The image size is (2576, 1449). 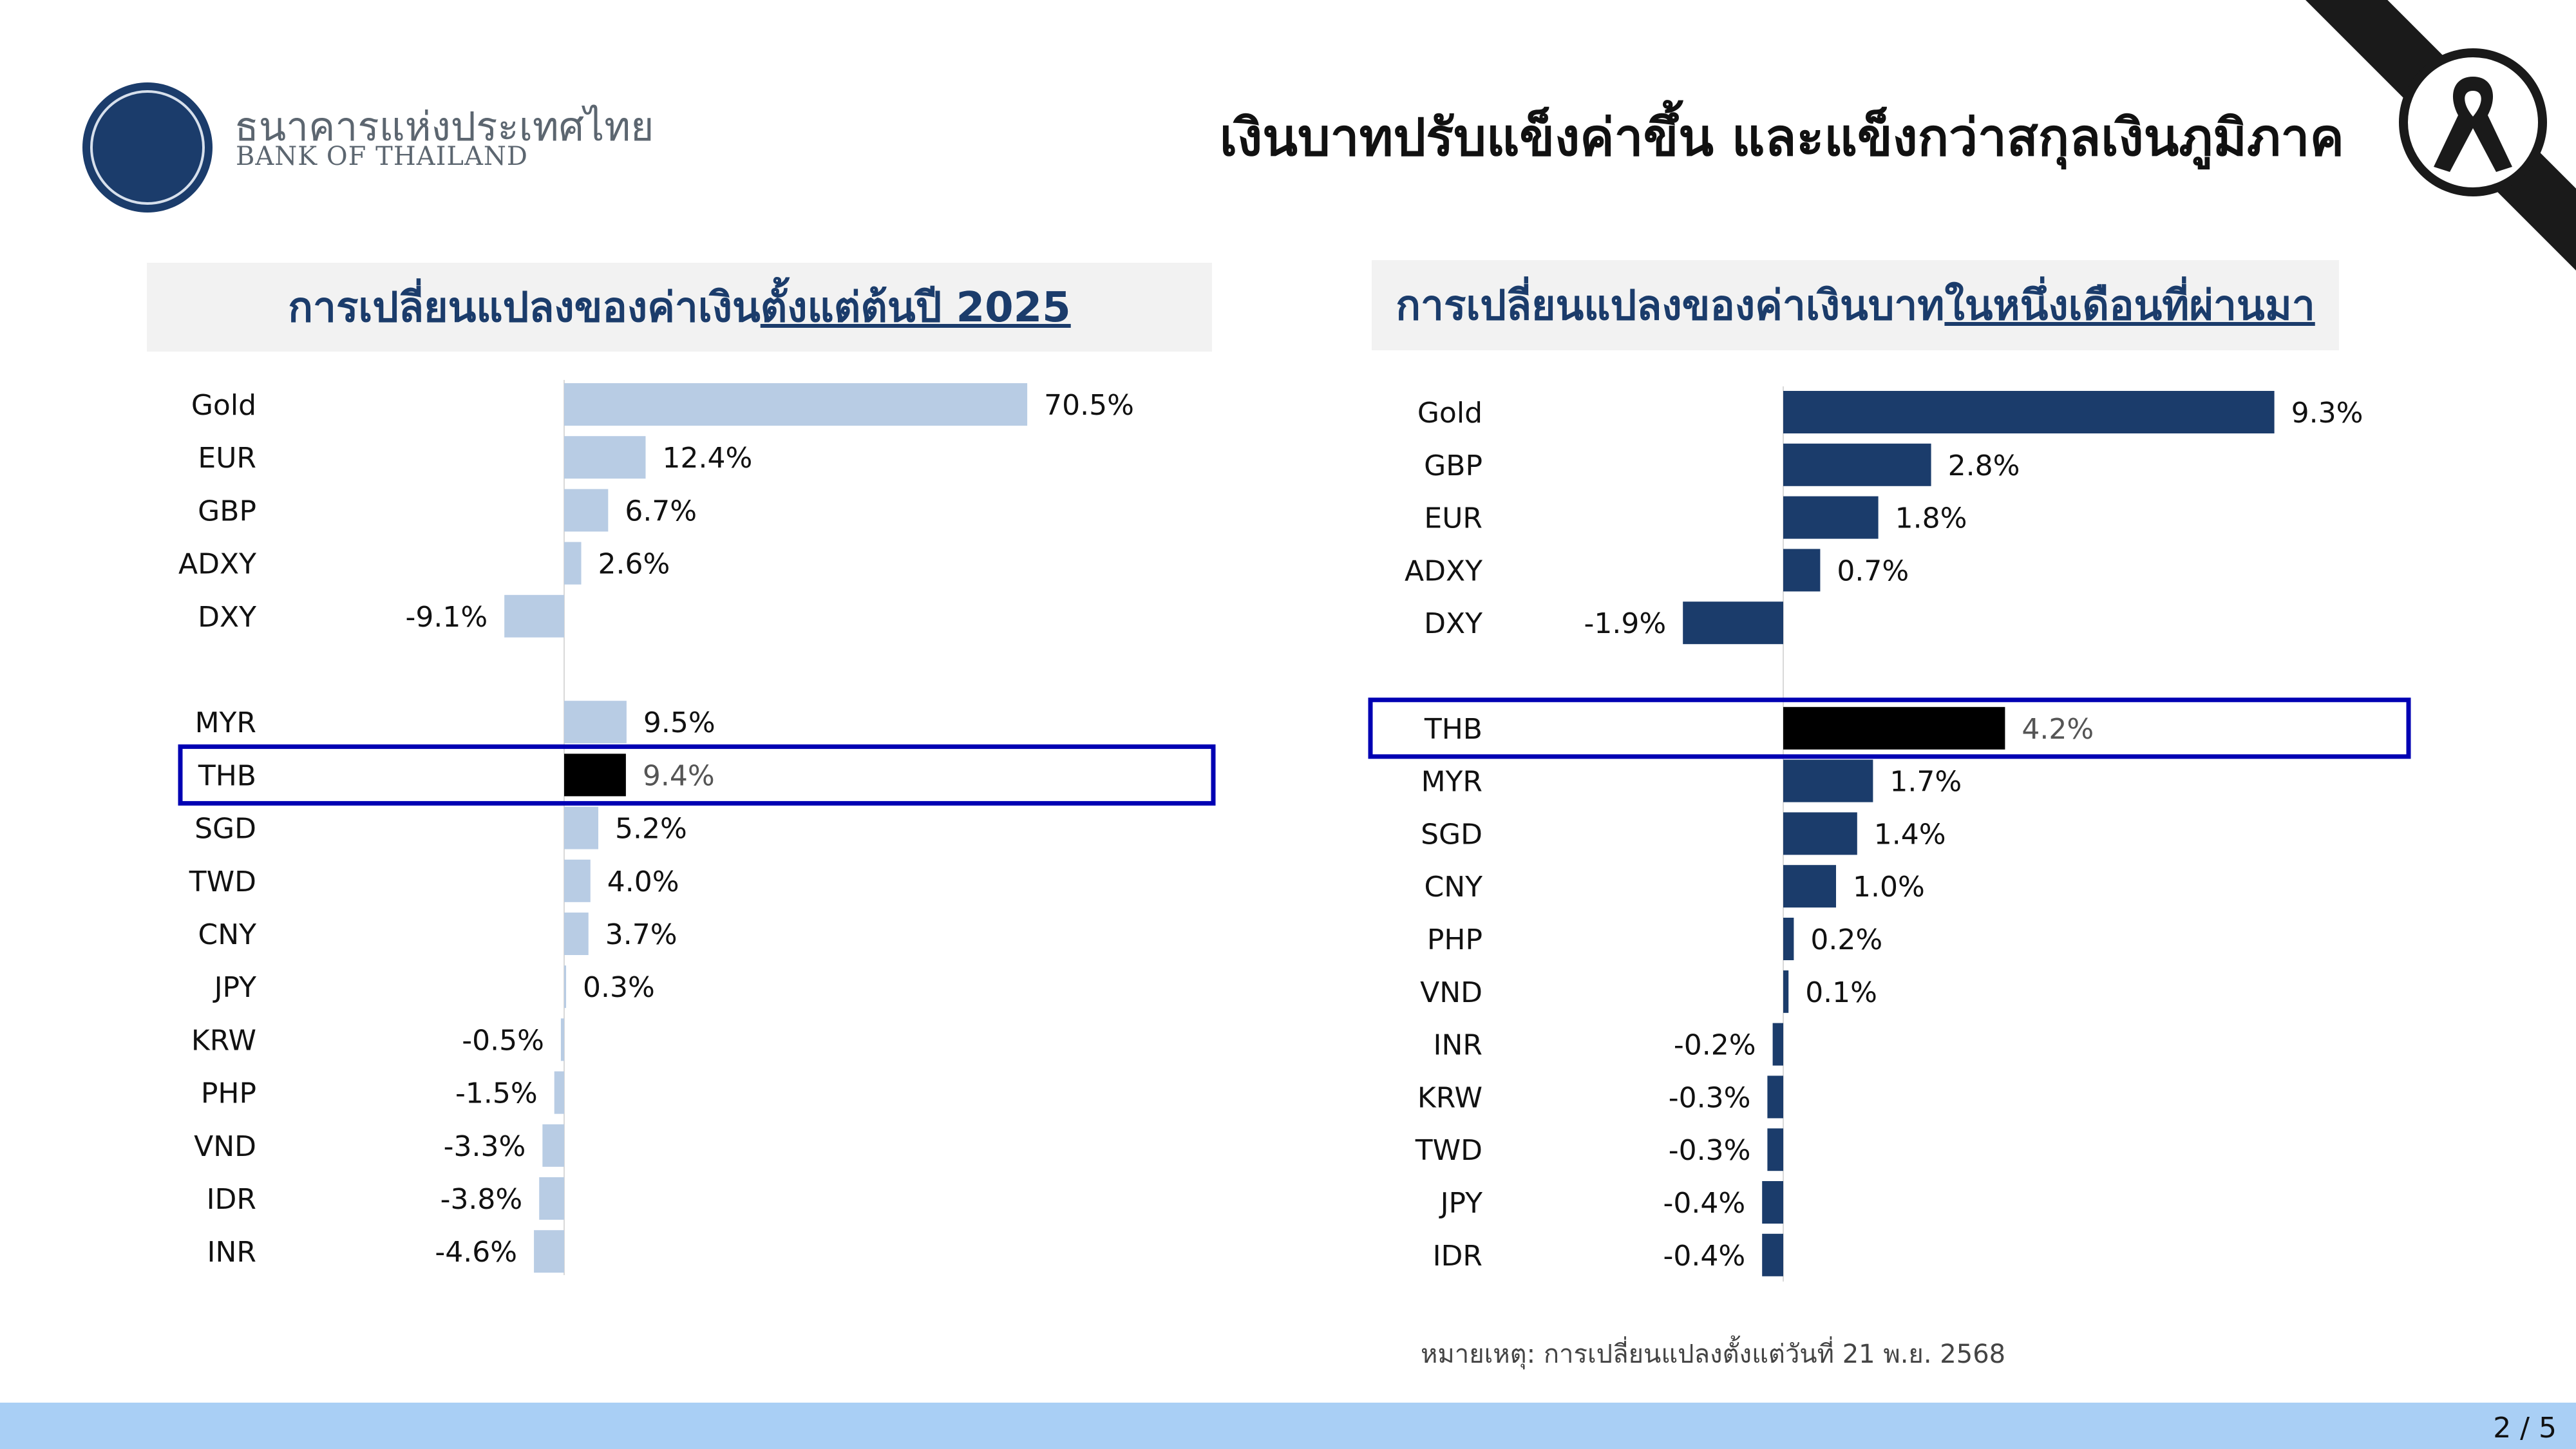 I want to click on right-value-label-inr: -0.2%, so click(x=1715, y=1045).